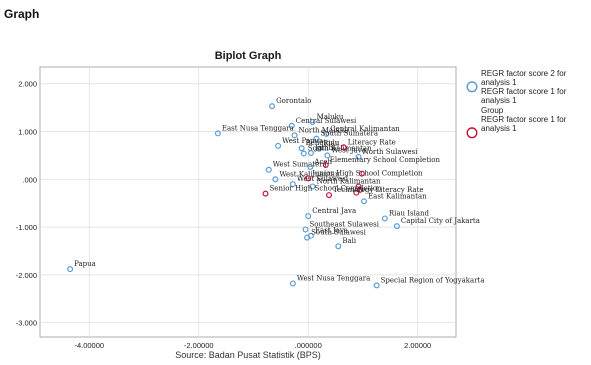  I want to click on y-tick-label: .000, so click(29, 179).